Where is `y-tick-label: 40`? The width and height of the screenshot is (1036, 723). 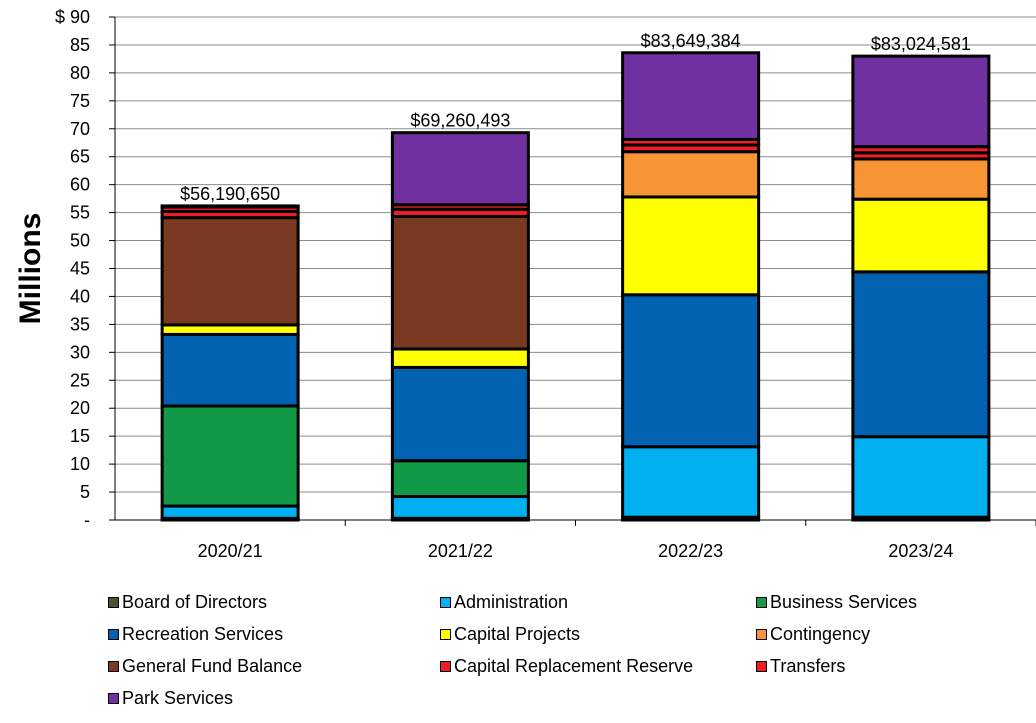
y-tick-label: 40 is located at coordinates (80, 296).